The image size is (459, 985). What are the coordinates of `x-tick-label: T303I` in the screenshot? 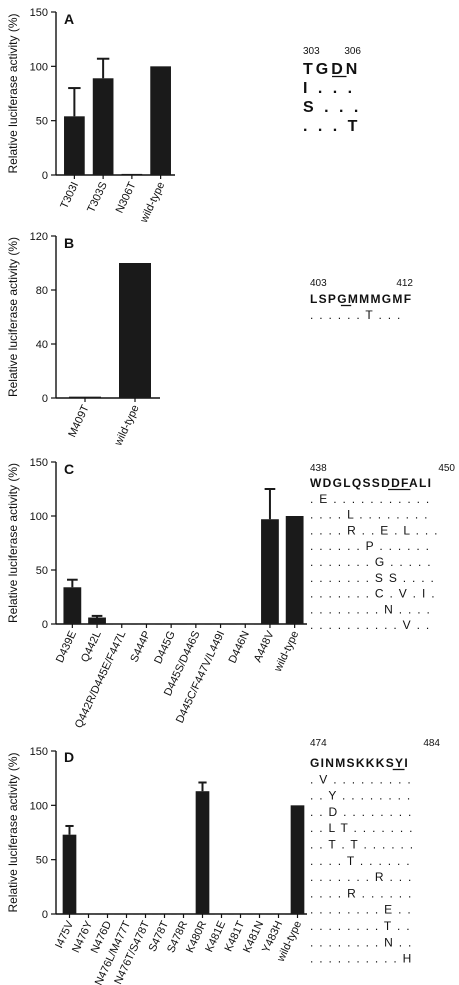 It's located at (69, 195).